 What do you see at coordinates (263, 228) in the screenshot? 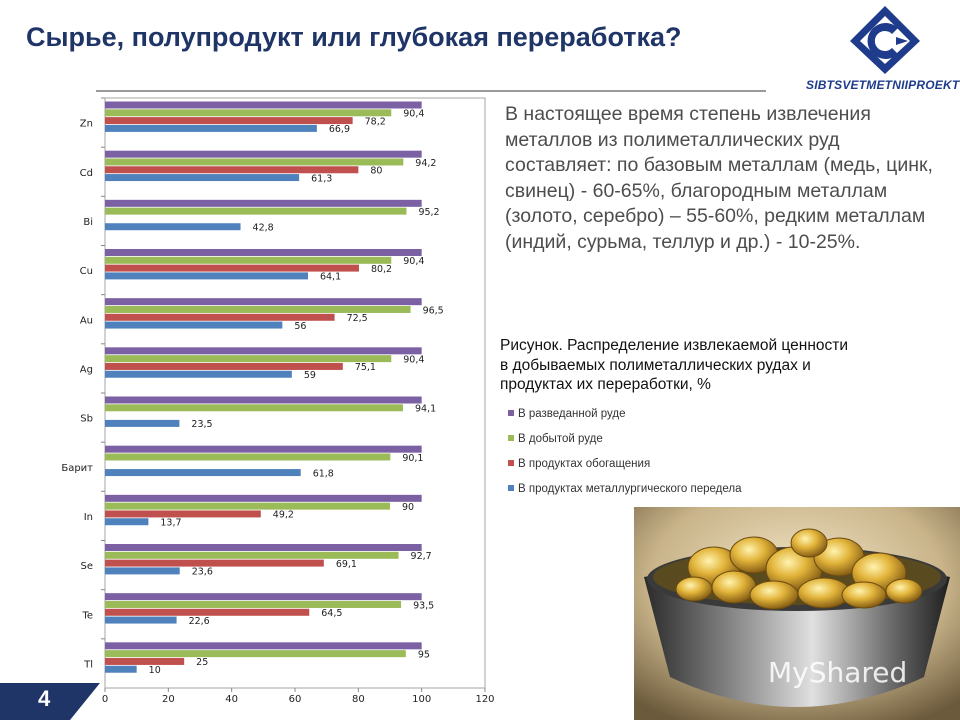
I see `data-label: 42,8` at bounding box center [263, 228].